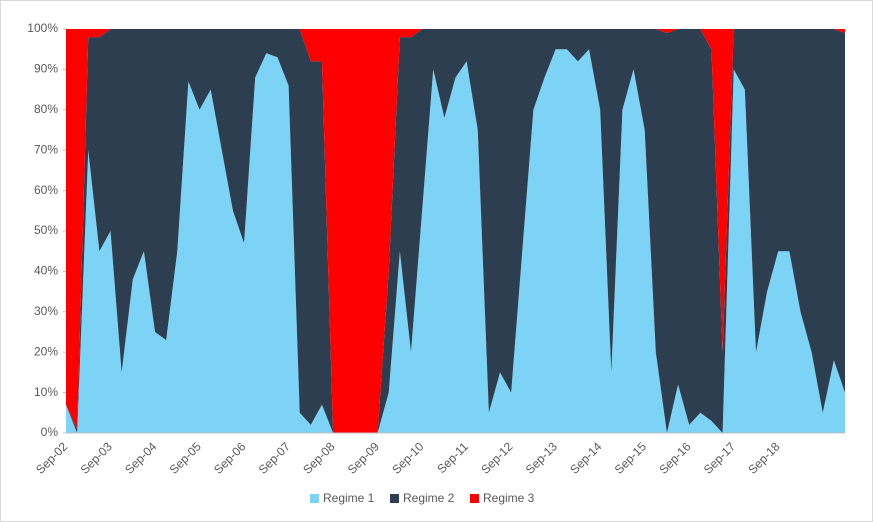 Image resolution: width=873 pixels, height=522 pixels. Describe the element at coordinates (509, 498) in the screenshot. I see `legend-label: Regime 3` at that location.